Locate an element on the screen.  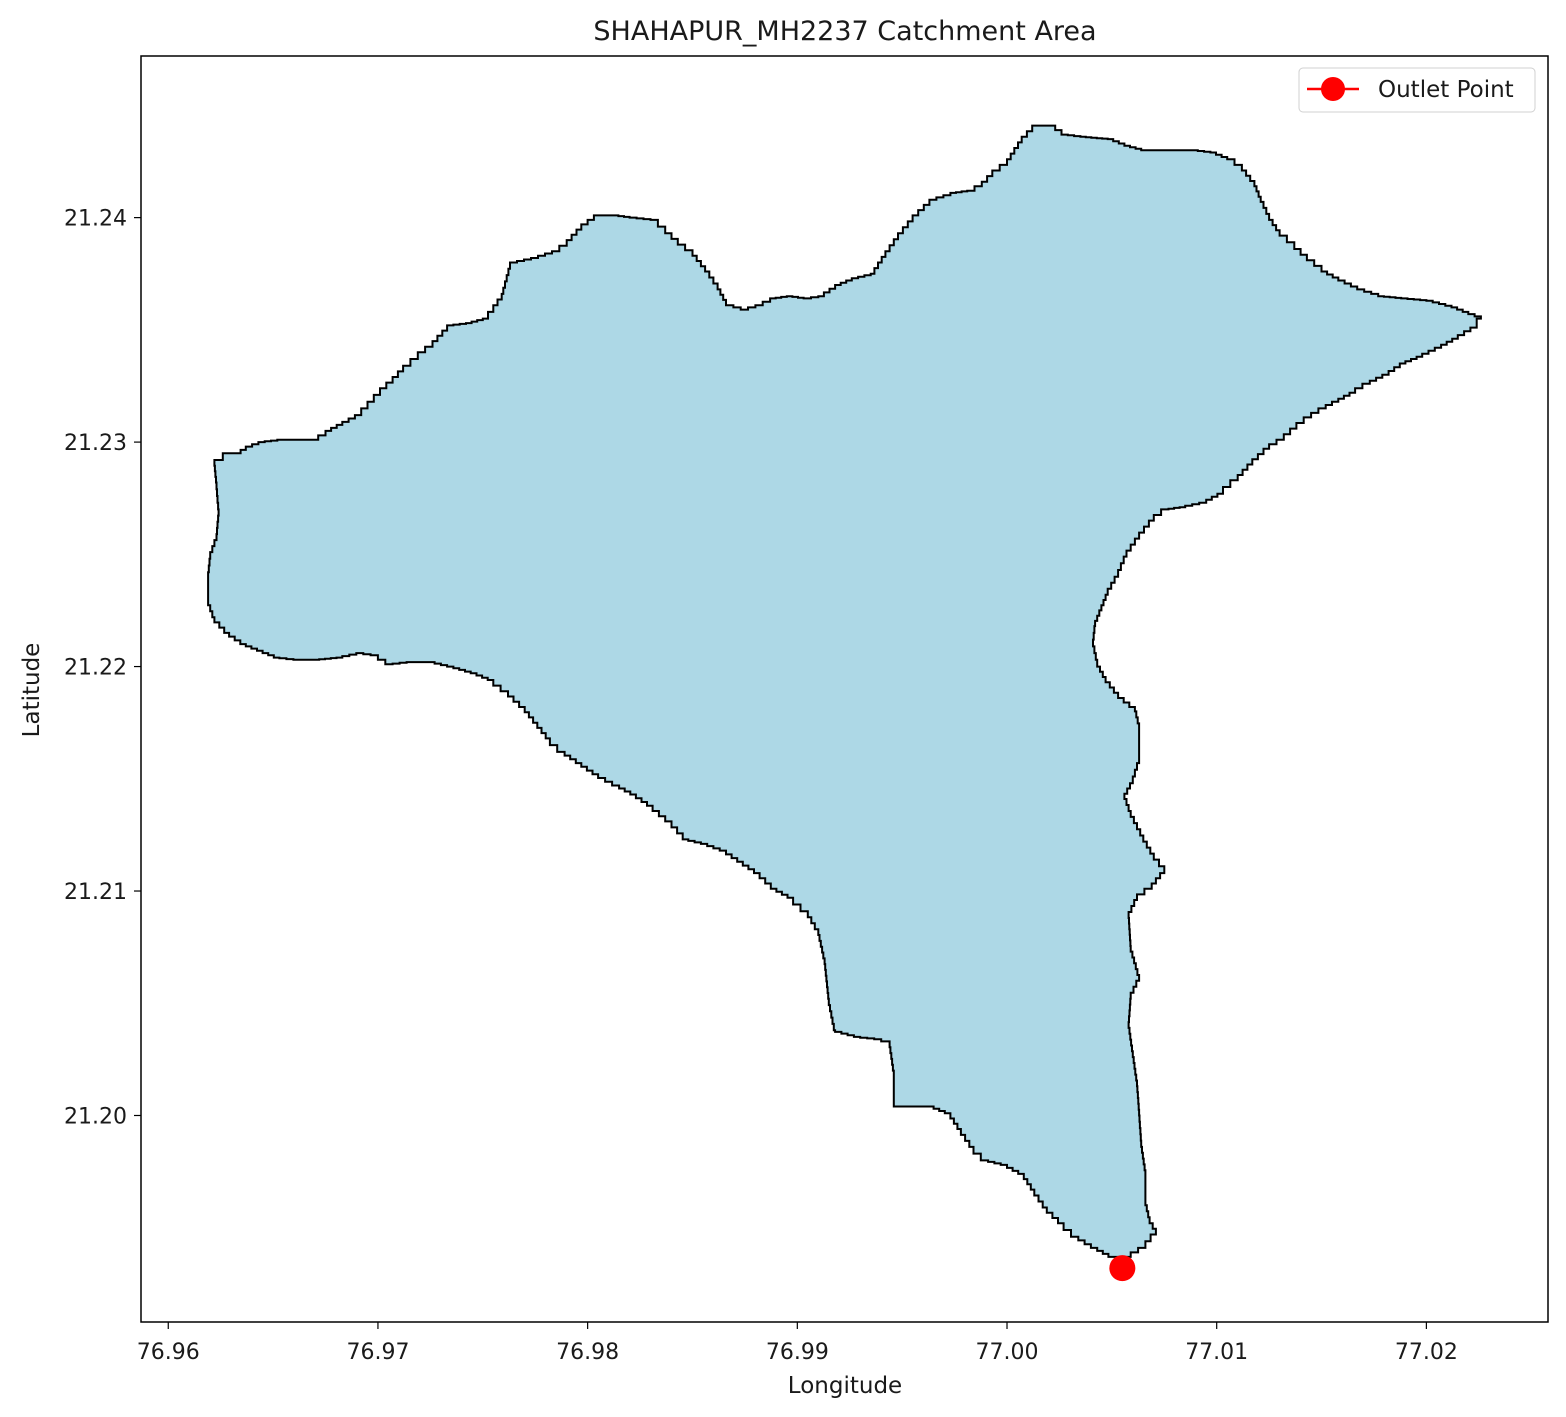
x-tick-label: 76.97 is located at coordinates (377, 1352).